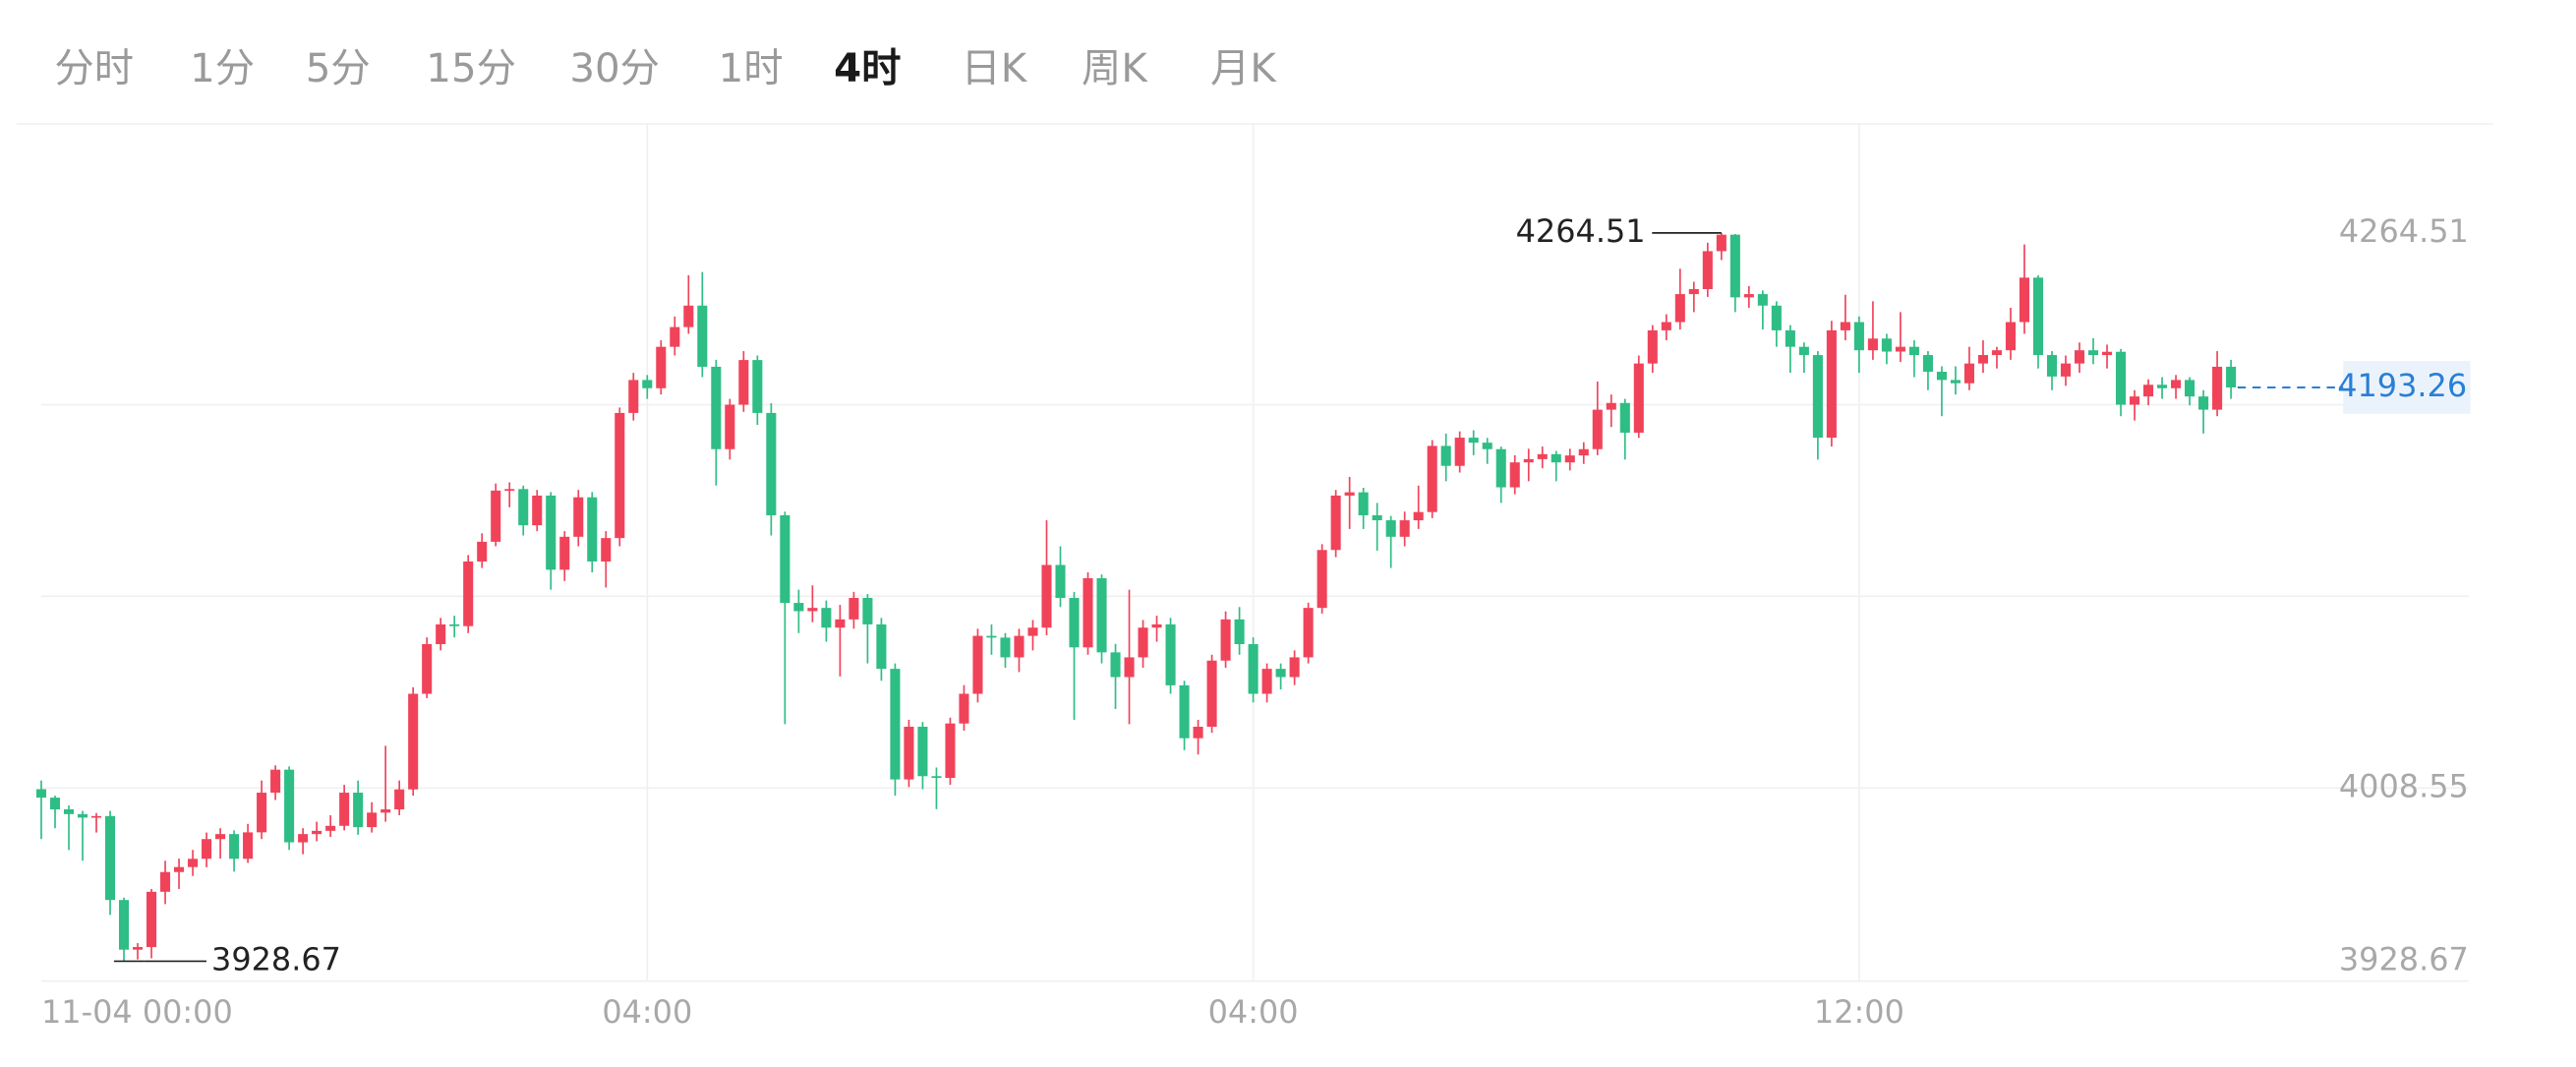  I want to click on x-tick-label: 04:00, so click(647, 1012).